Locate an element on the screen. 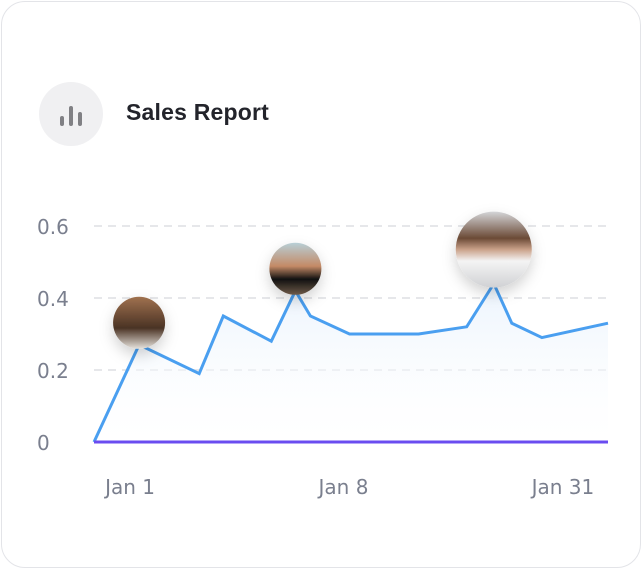  x-tick-label: Jan 1 is located at coordinates (129, 487).